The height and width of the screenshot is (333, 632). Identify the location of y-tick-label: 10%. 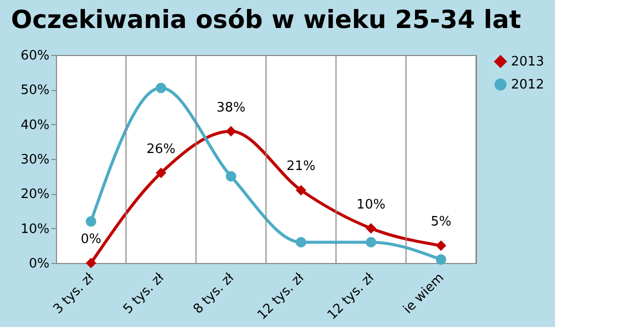
(35, 229).